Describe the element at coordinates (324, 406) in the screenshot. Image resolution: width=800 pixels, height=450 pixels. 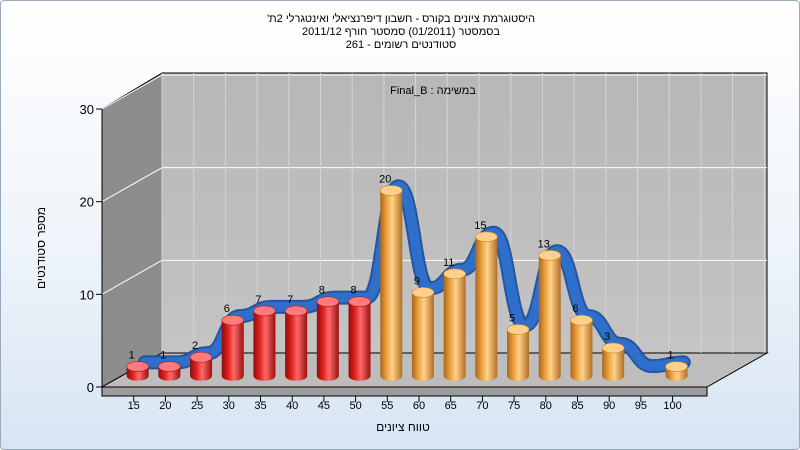
I see `x-tick-label: 45` at that location.